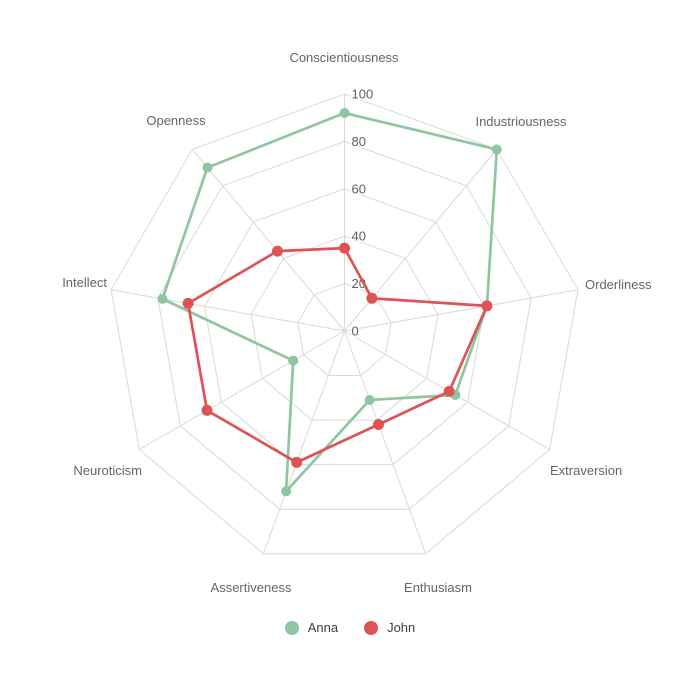  Describe the element at coordinates (286, 491) in the screenshot. I see `data-point-anna-assertiveness` at that location.